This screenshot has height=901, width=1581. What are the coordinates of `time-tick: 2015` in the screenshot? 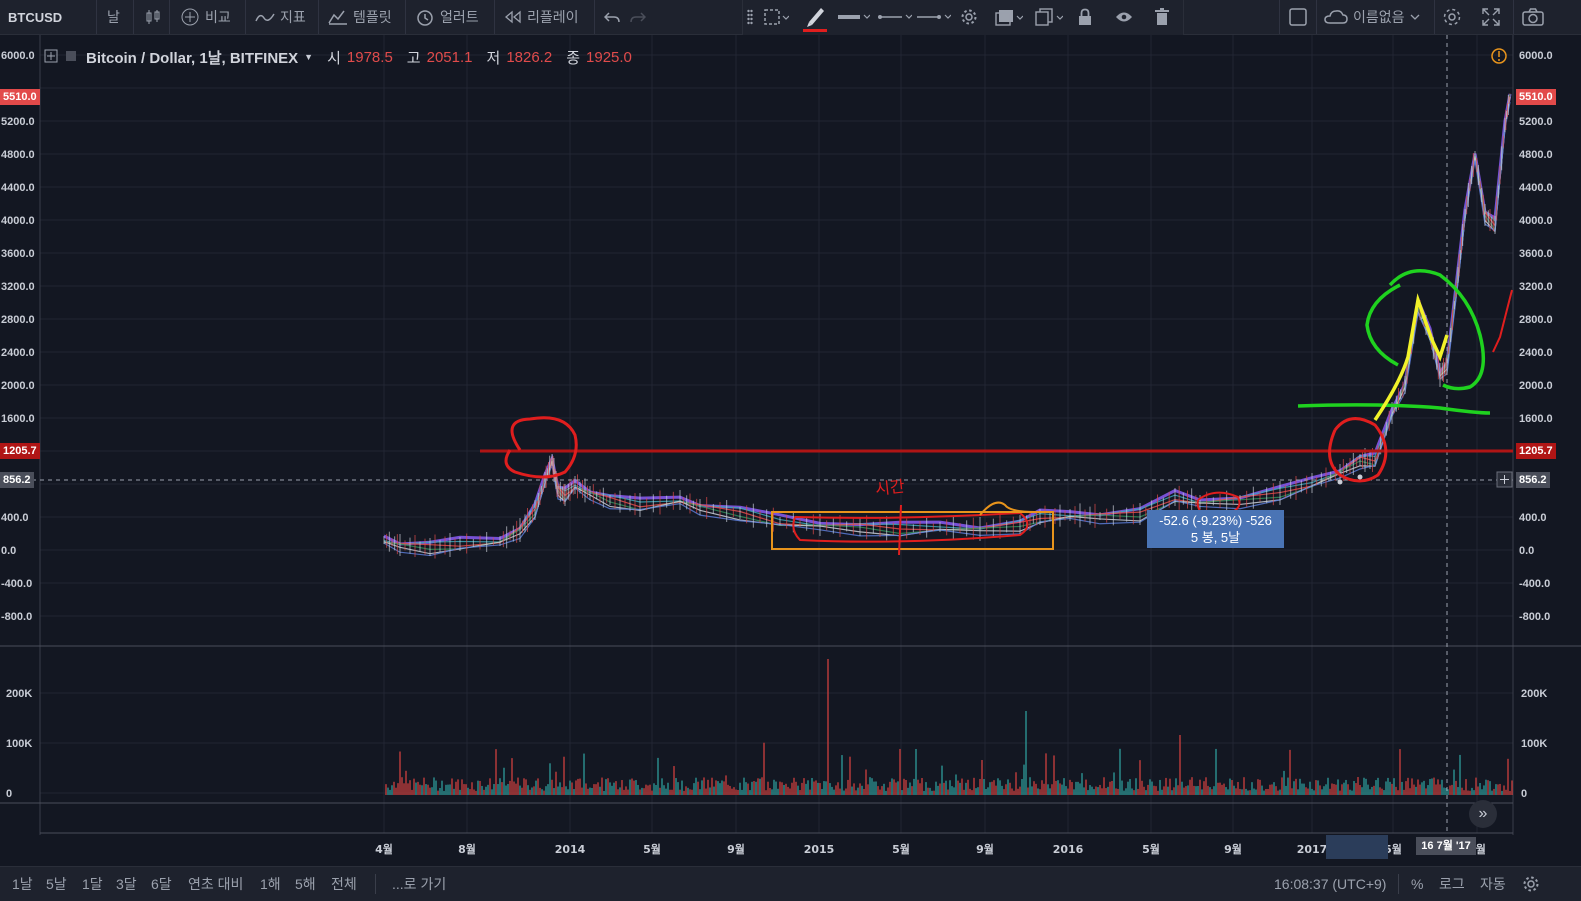 It's located at (819, 849).